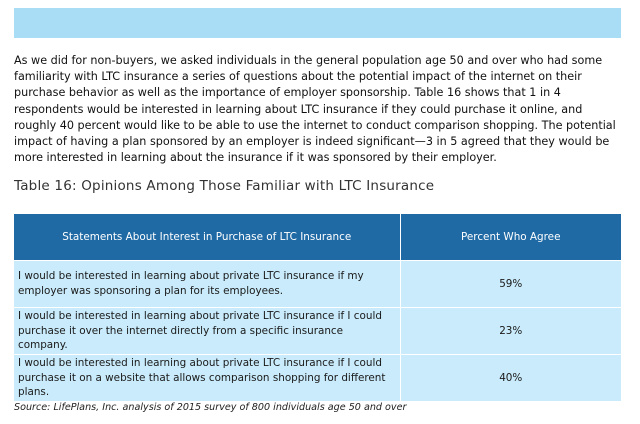 This screenshot has height=424, width=640. Describe the element at coordinates (317, 23) in the screenshot. I see `header-banner` at that location.